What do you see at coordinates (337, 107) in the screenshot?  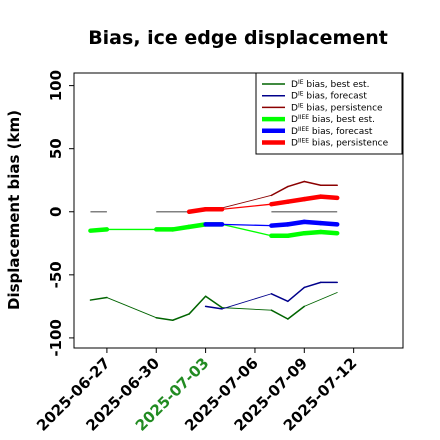 I see `legend-entry: DIE bias, persistence` at bounding box center [337, 107].